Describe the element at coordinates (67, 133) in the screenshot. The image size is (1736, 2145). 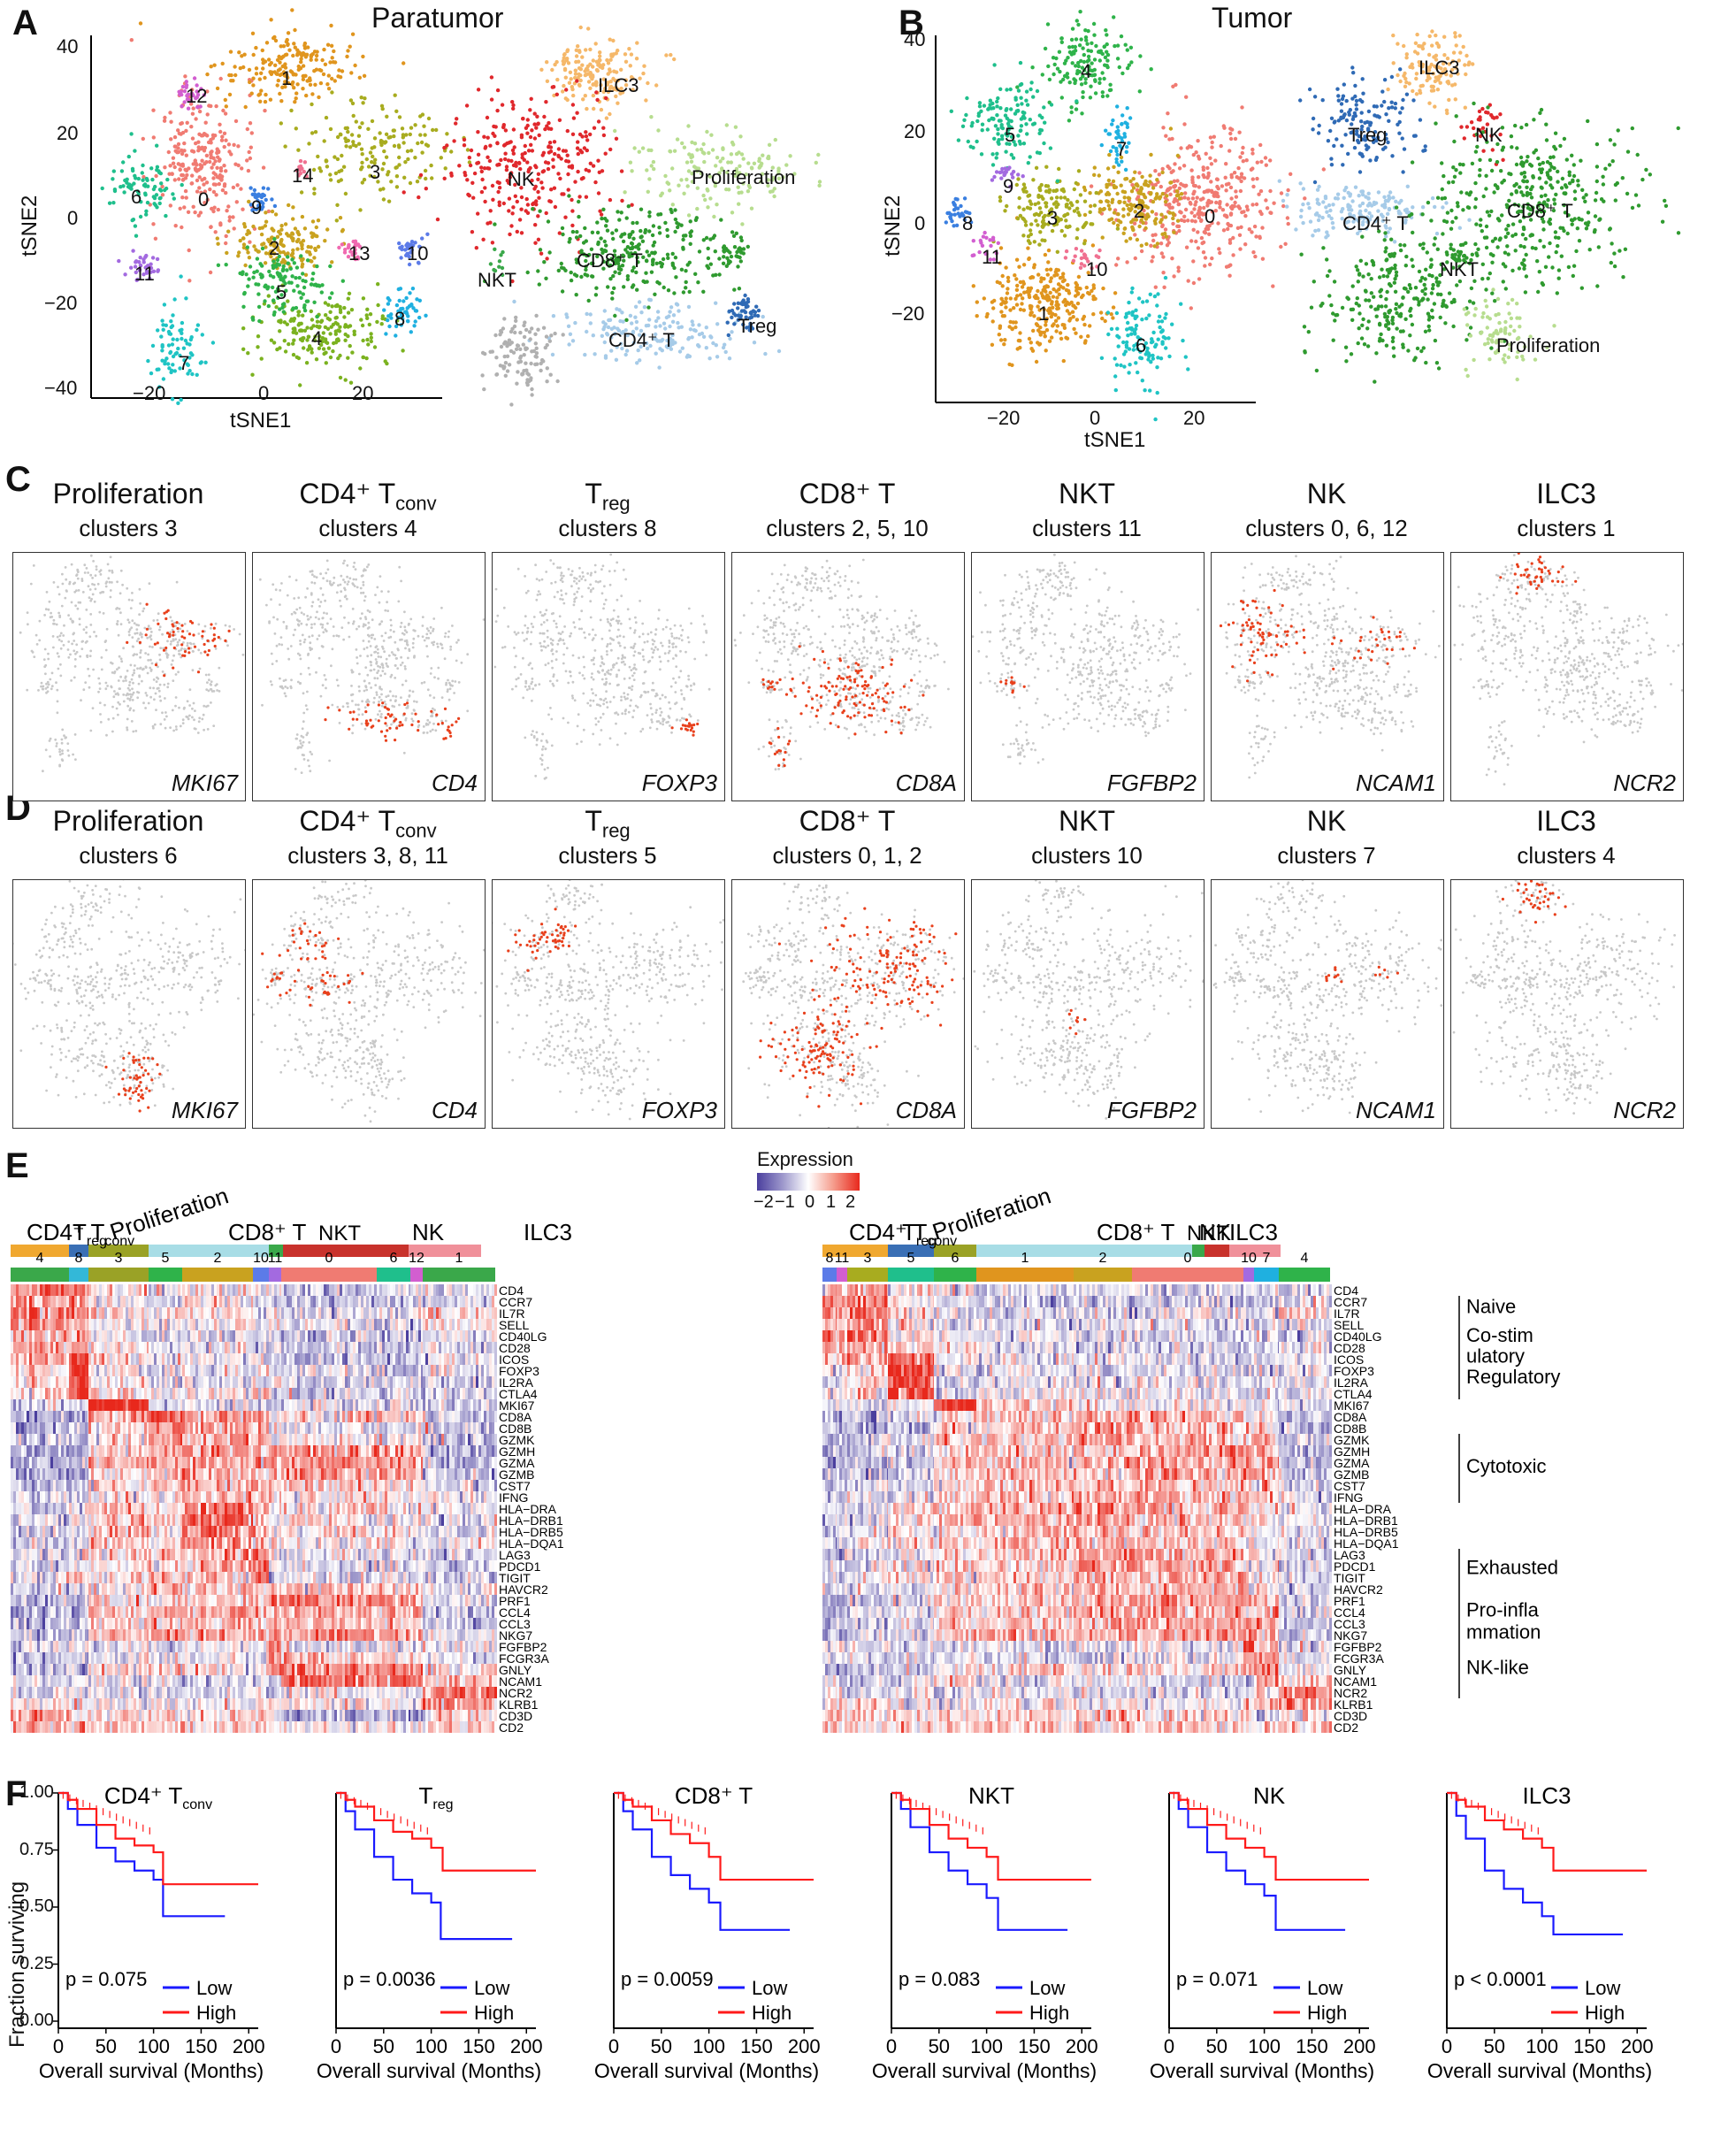
I see `panel-a-ytick-1: 20` at that location.